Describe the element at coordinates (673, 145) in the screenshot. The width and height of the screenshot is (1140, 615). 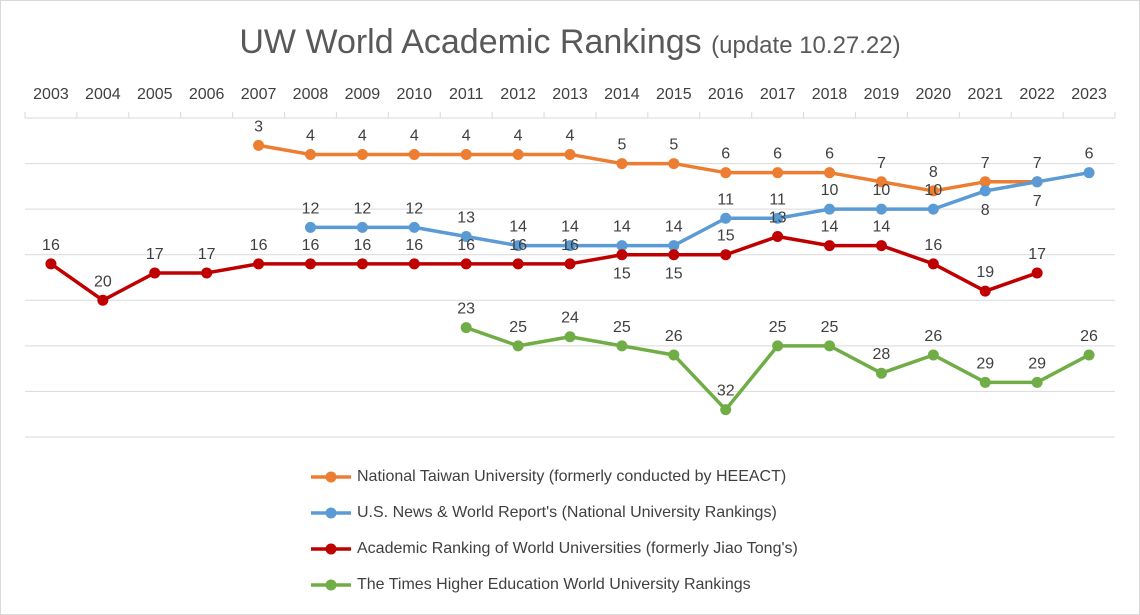
I see `data-label: 5` at that location.